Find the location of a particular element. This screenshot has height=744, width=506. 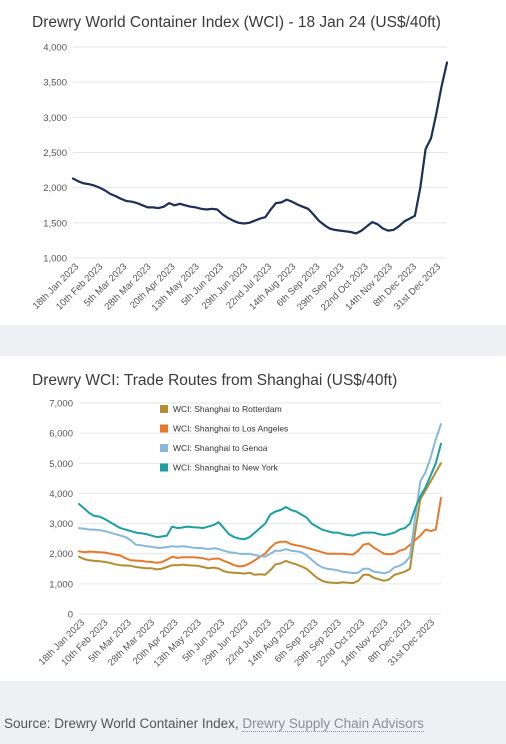

source-link: Drewry Supply Chain Advisors is located at coordinates (333, 724).